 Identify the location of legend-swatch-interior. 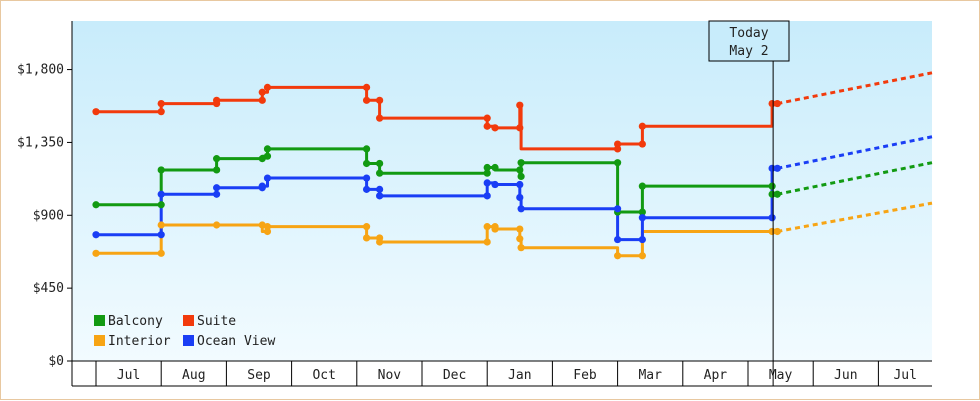
(99, 340).